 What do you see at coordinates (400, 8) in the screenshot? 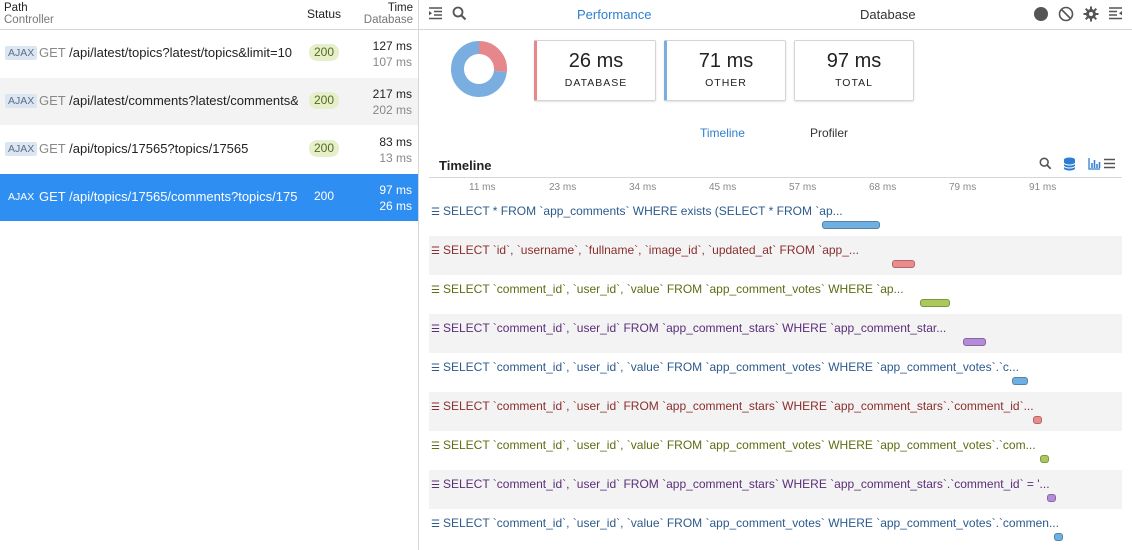
I see `time-header-label: Time` at bounding box center [400, 8].